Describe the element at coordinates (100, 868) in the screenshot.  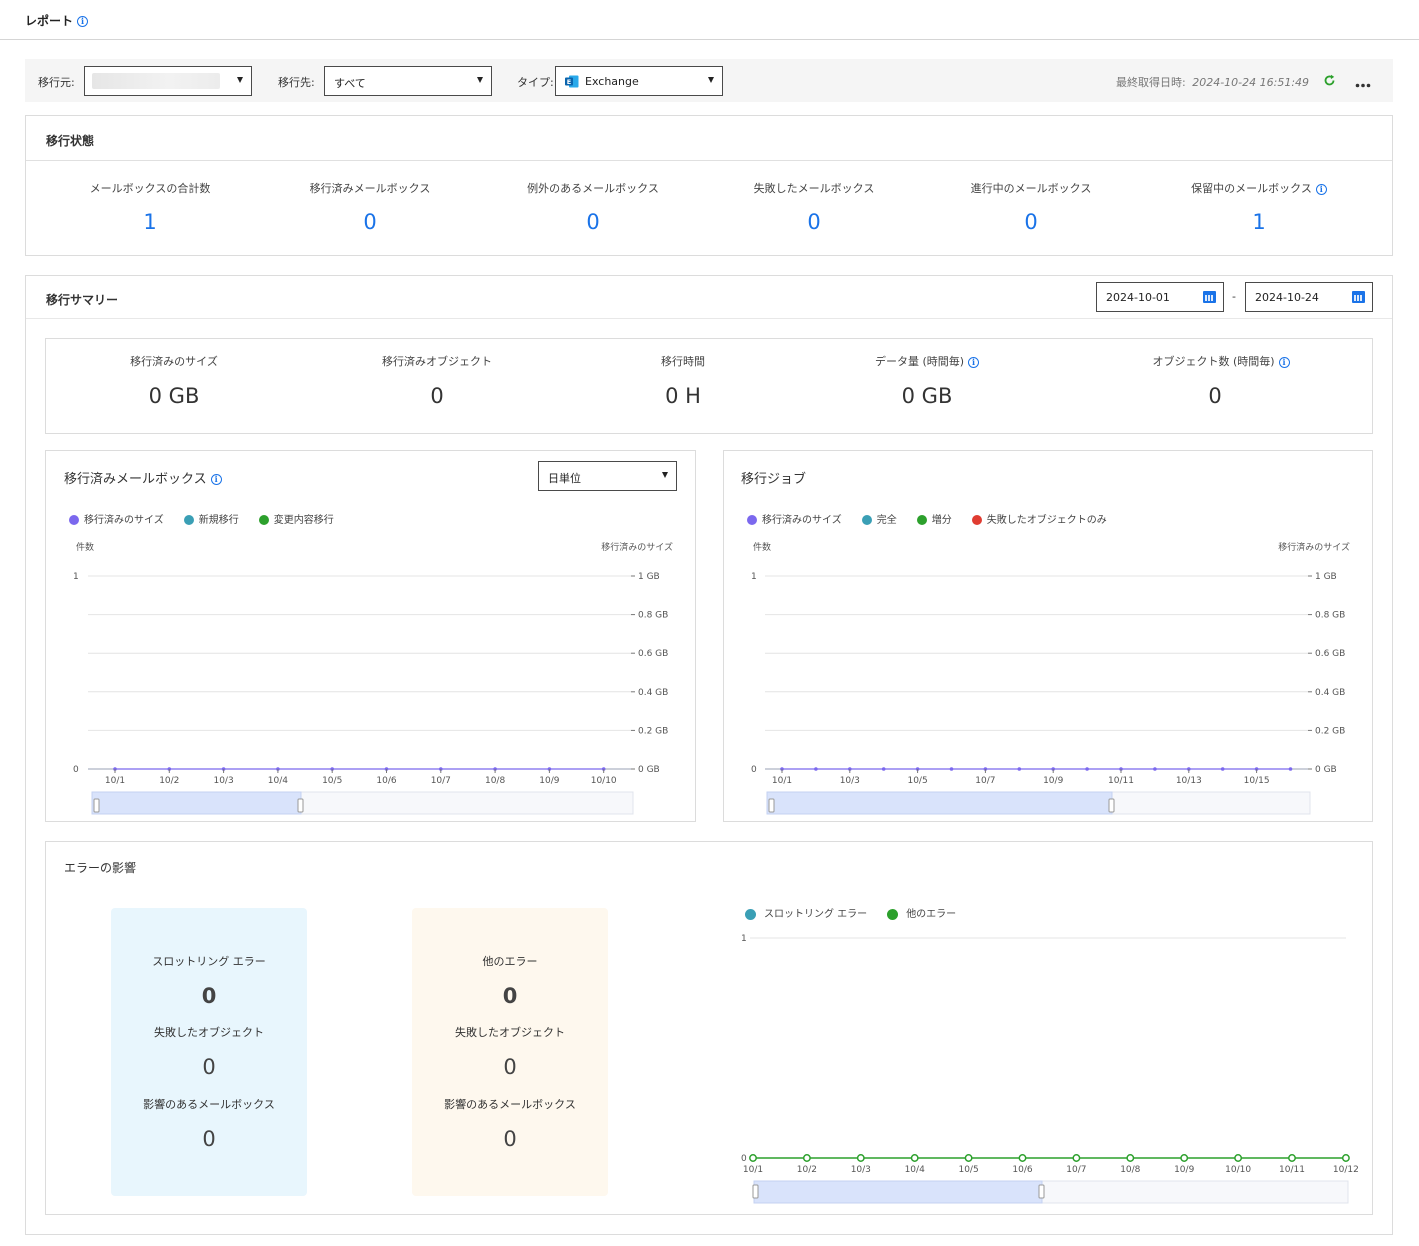
I see `error-impact-title: エラーの影響` at that location.